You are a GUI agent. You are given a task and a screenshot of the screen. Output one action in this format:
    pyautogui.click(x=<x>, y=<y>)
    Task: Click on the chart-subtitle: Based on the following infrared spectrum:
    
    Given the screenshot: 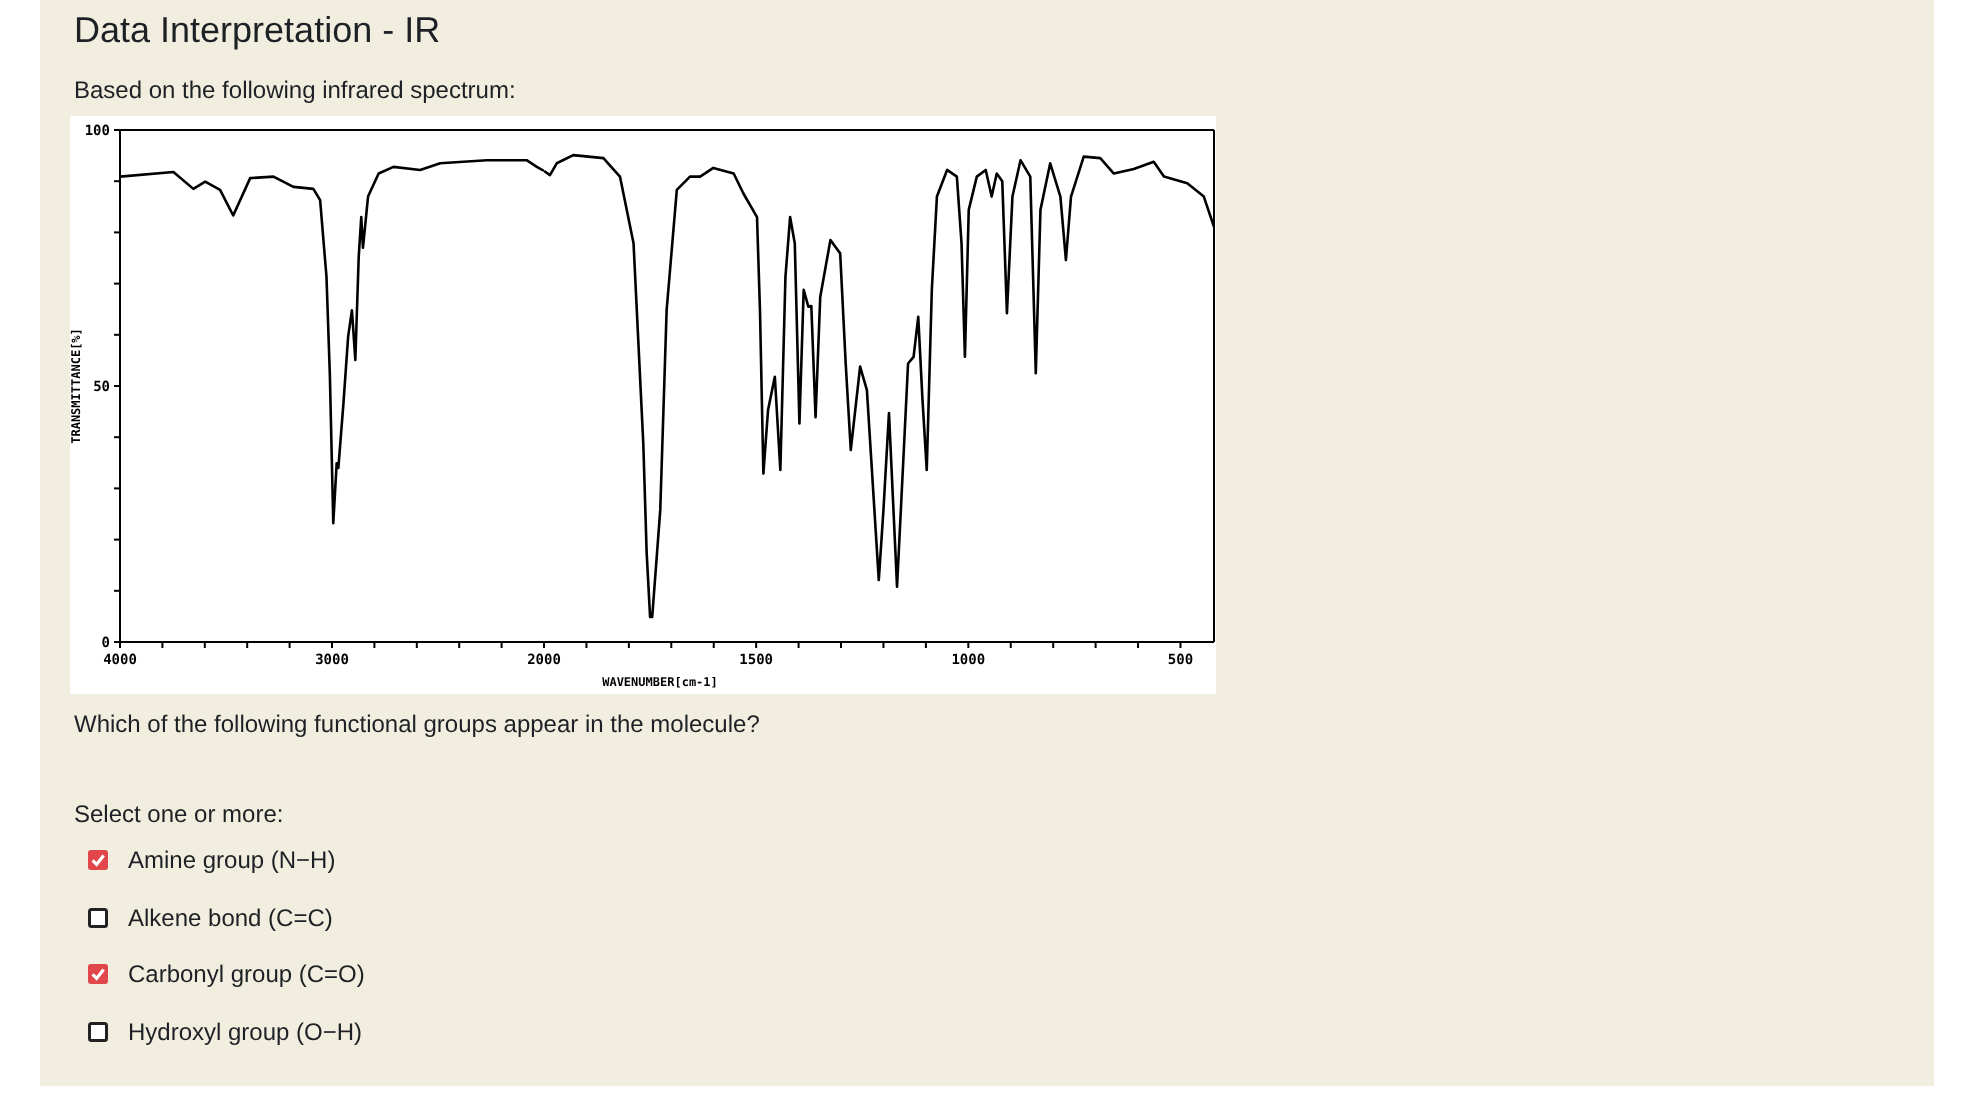 What is the action you would take?
    pyautogui.click(x=295, y=90)
    